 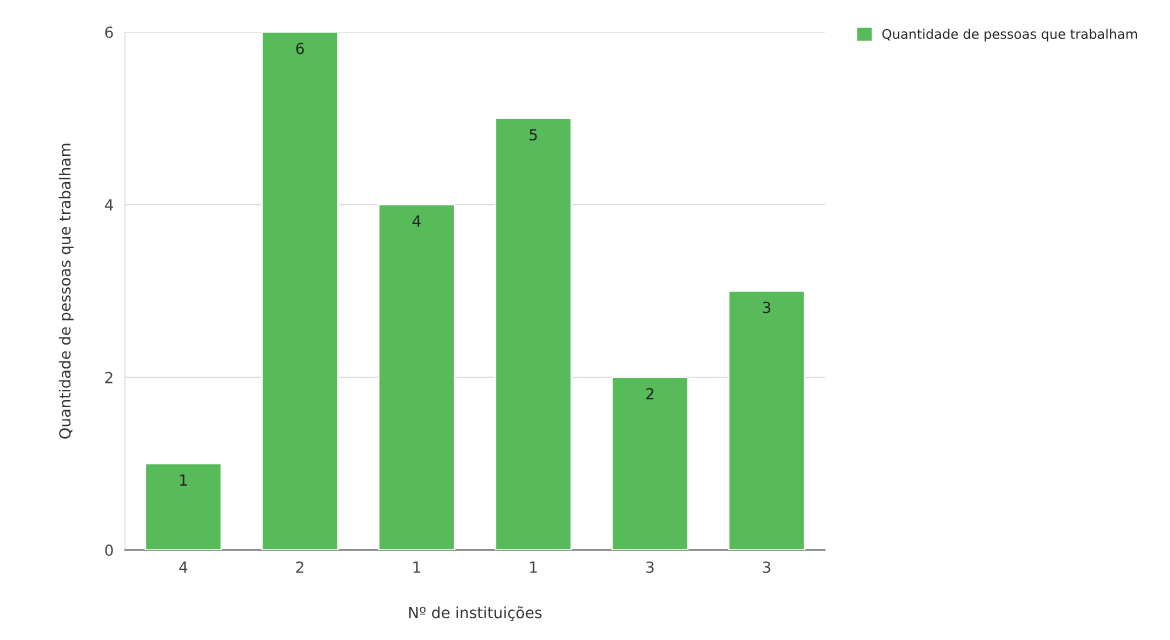 What do you see at coordinates (300, 567) in the screenshot?
I see `x-tick-label: 2` at bounding box center [300, 567].